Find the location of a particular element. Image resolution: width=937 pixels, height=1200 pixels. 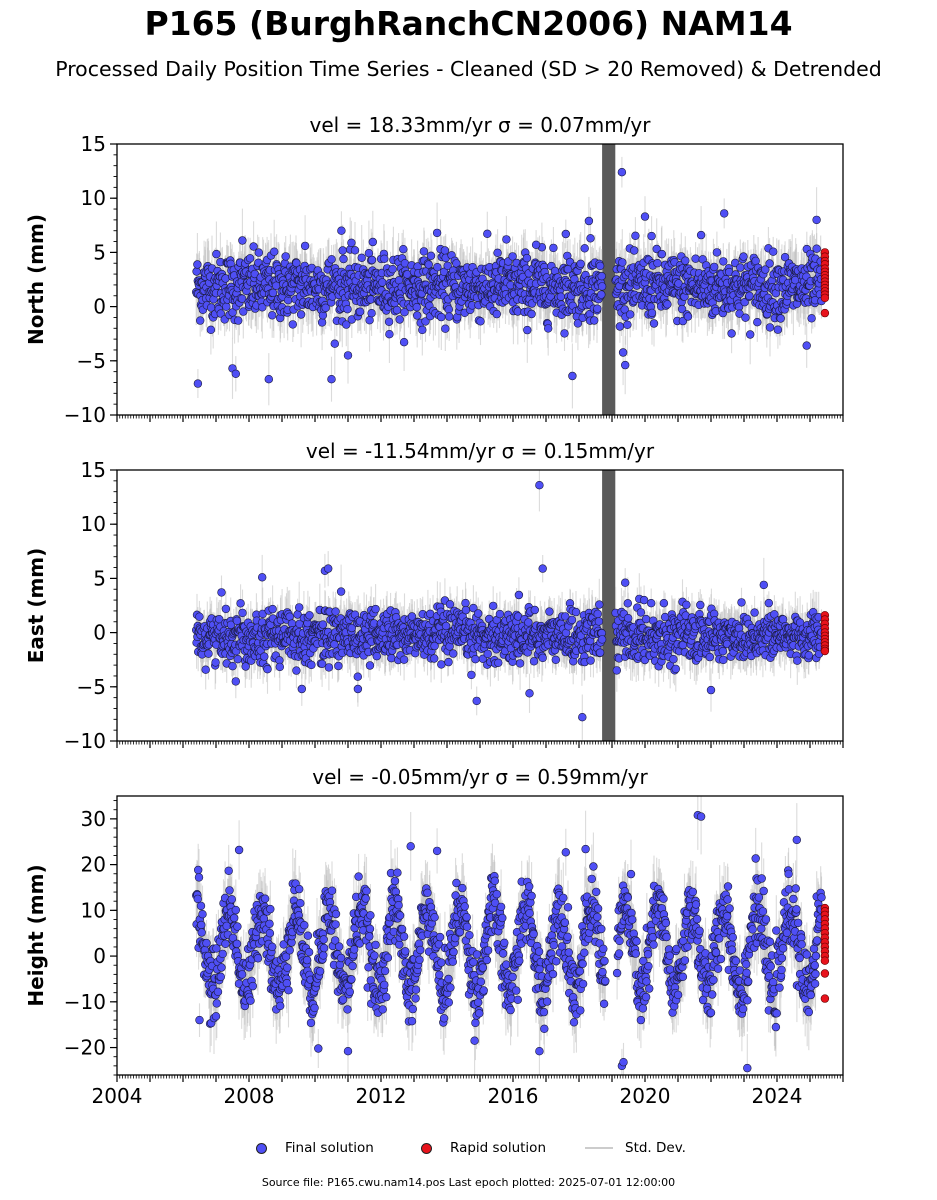

legend-final-marker is located at coordinates (261, 1148).